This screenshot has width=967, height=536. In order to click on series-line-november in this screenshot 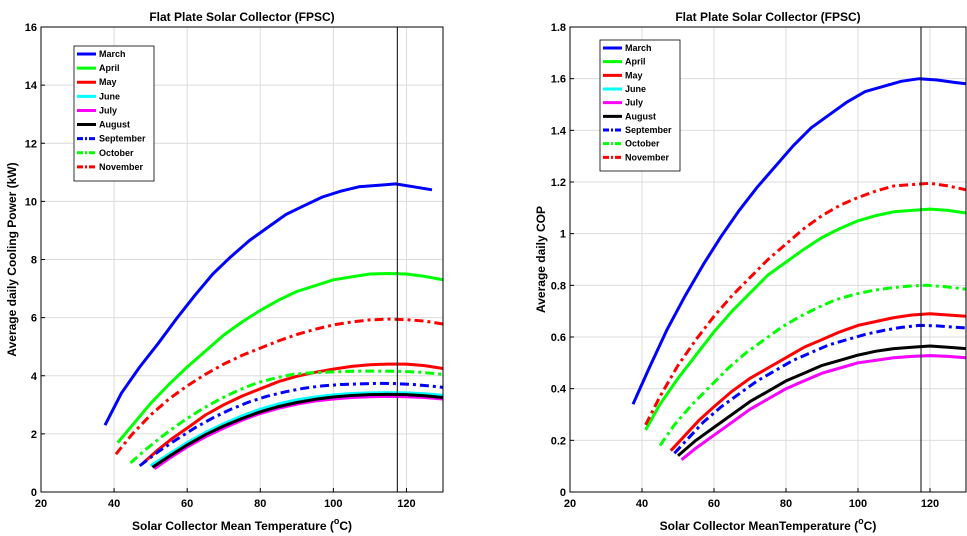, I will do `click(278, 386)`.